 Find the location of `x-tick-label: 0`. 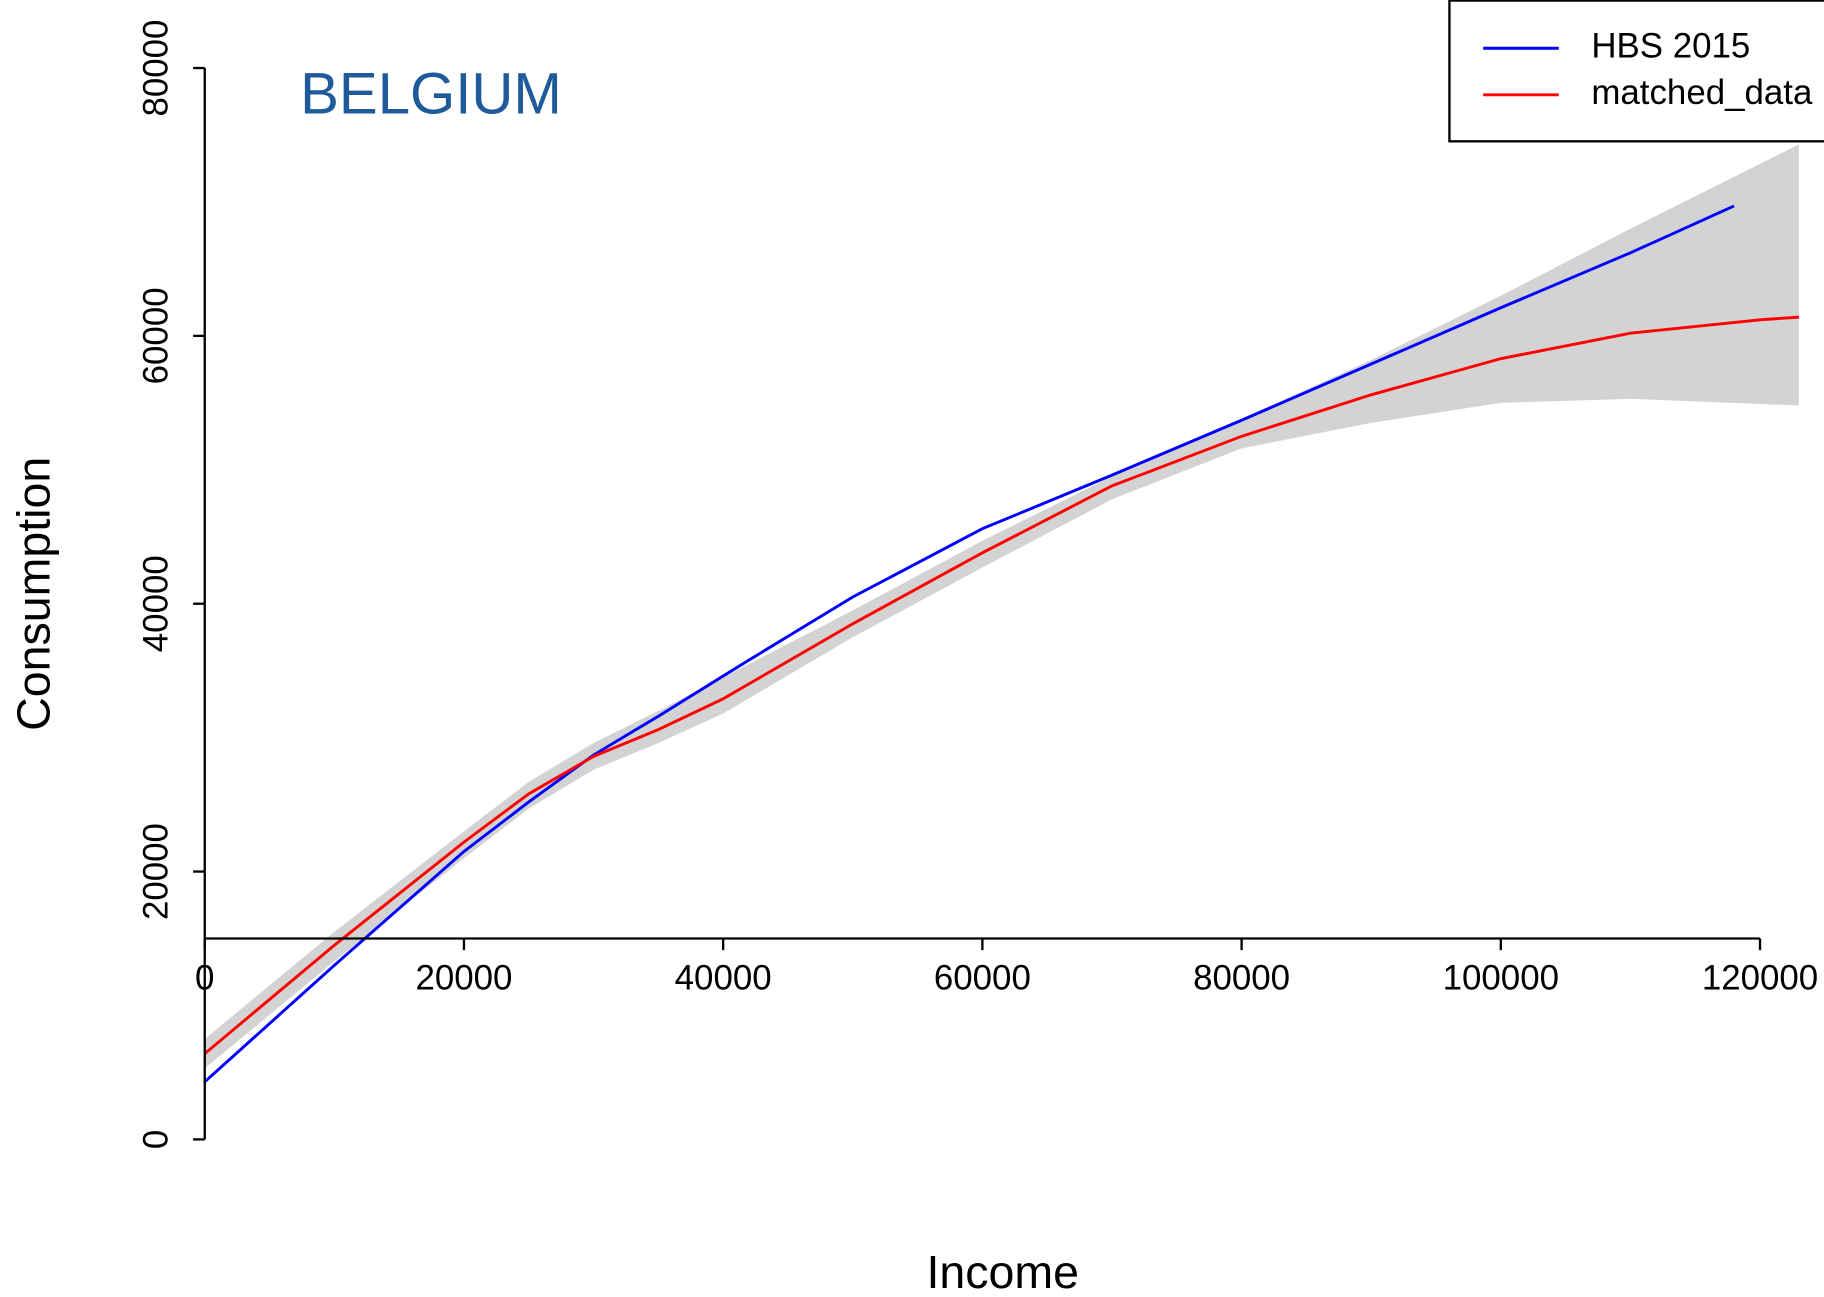

x-tick-label: 0 is located at coordinates (204, 978).